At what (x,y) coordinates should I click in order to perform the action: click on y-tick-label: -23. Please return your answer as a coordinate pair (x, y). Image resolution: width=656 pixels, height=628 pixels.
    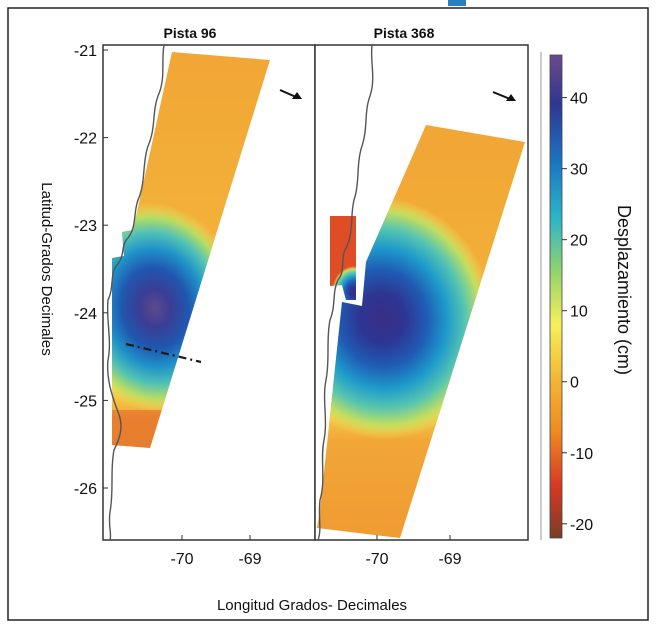
    Looking at the image, I should click on (85, 226).